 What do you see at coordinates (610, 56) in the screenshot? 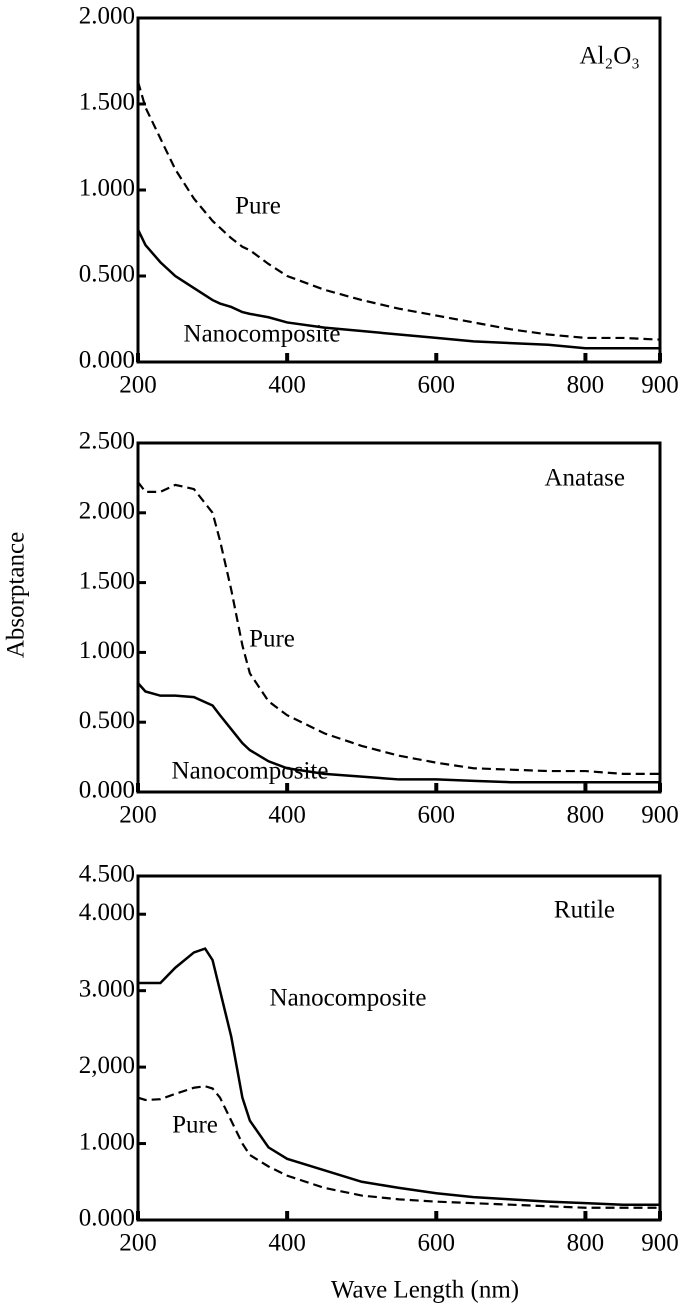
I see `panel-title: Al₂O₃` at bounding box center [610, 56].